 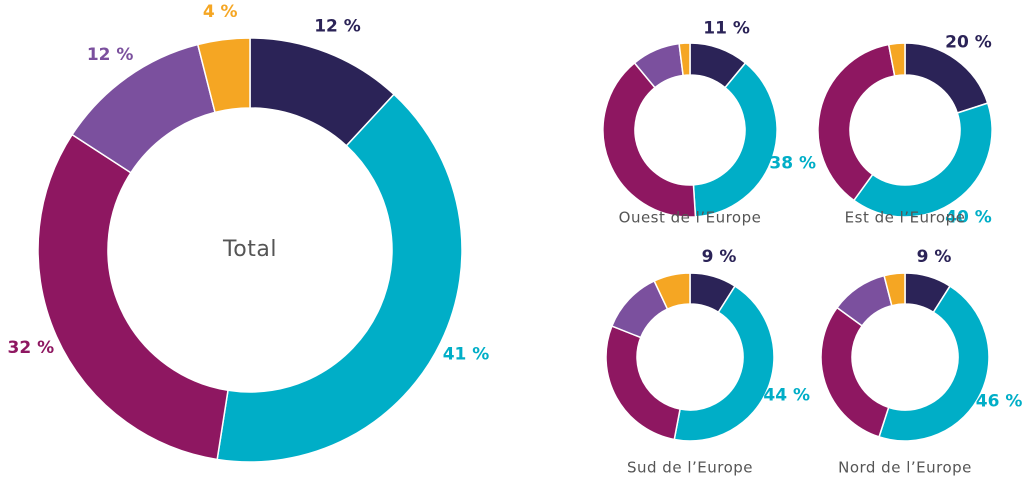 I want to click on value-label: 41 %, so click(x=466, y=355).